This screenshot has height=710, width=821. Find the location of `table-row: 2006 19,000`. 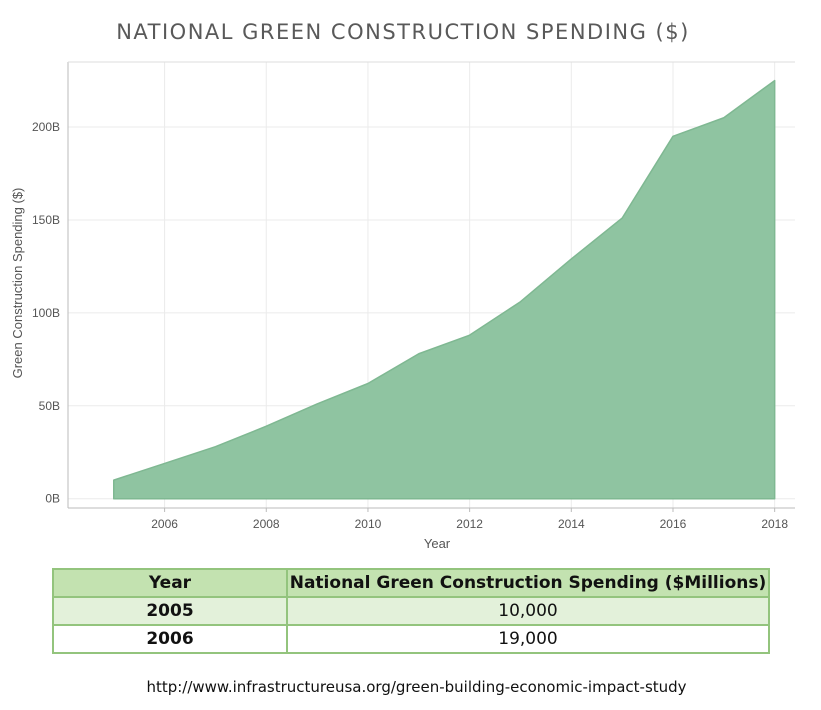

table-row: 2006 19,000 is located at coordinates (411, 639).